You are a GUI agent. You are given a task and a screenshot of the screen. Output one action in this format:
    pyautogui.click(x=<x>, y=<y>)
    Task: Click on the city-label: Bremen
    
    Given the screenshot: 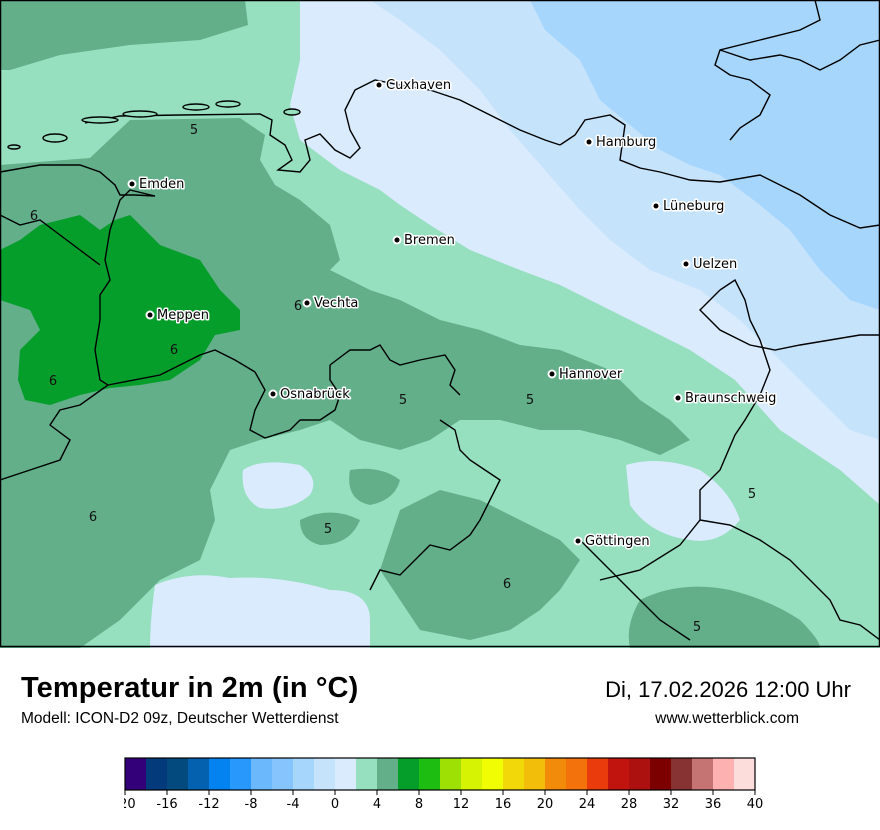 What is the action you would take?
    pyautogui.click(x=429, y=240)
    